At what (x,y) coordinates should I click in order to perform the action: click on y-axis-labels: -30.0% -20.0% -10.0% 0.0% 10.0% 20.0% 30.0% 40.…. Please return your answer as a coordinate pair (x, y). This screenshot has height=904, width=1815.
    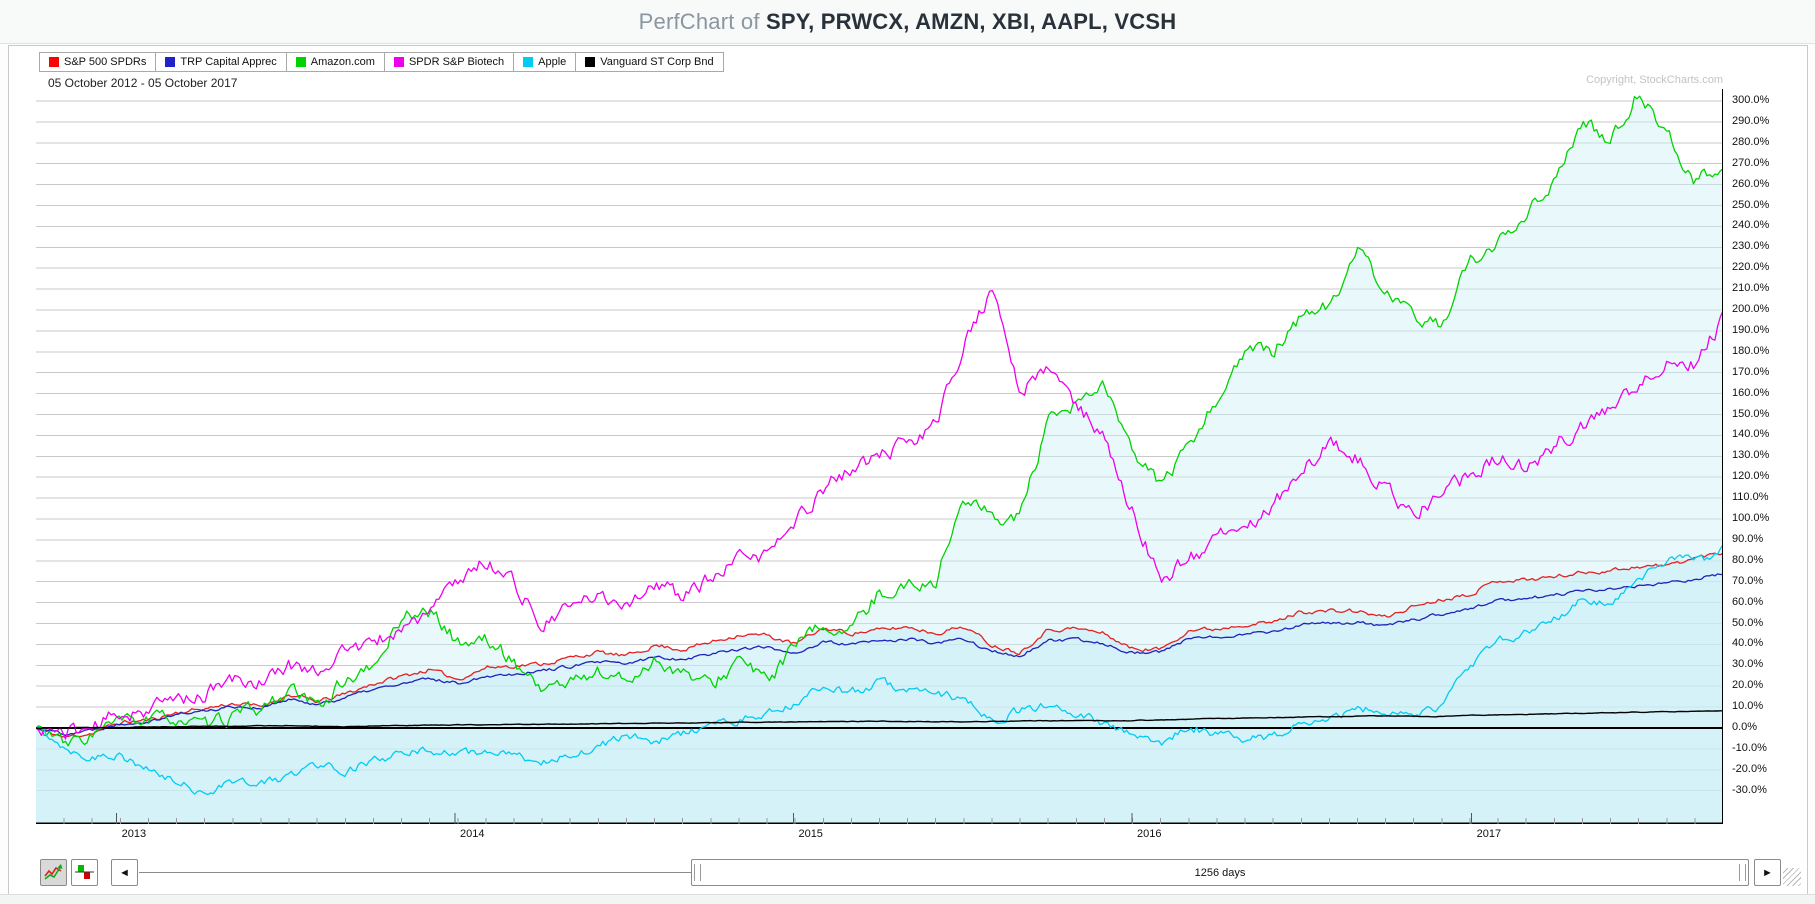
    Looking at the image, I should click on (1763, 456).